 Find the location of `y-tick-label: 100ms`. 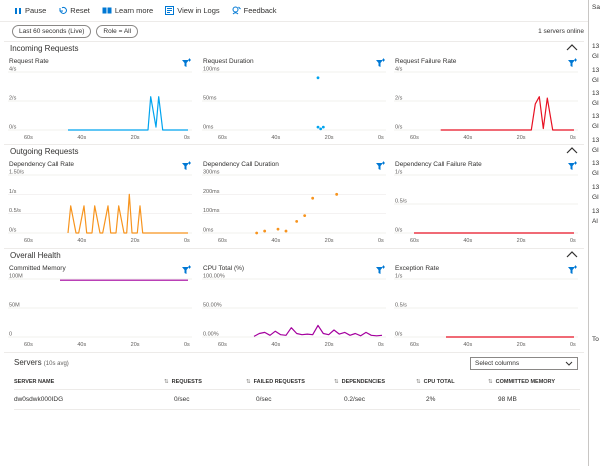

y-tick-label: 100ms is located at coordinates (211, 211).